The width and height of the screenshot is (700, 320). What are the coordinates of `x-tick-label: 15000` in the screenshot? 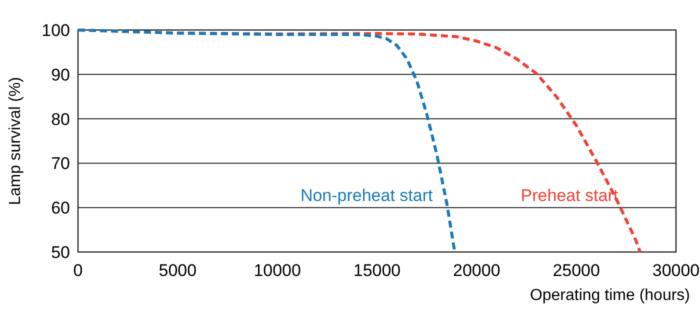 It's located at (377, 270).